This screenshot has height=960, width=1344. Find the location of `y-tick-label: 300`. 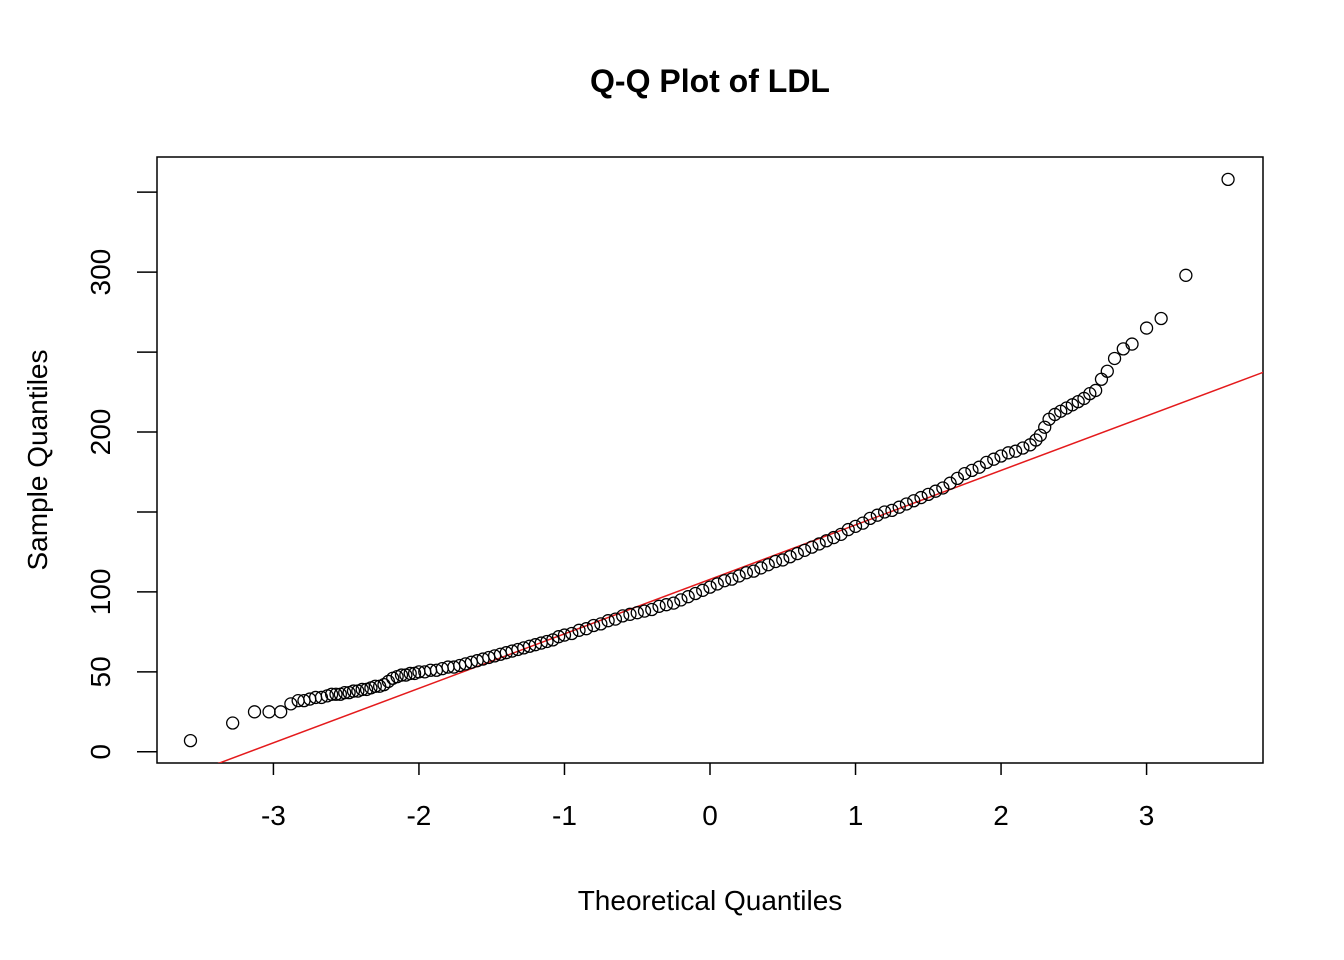

y-tick-label: 300 is located at coordinates (100, 272).